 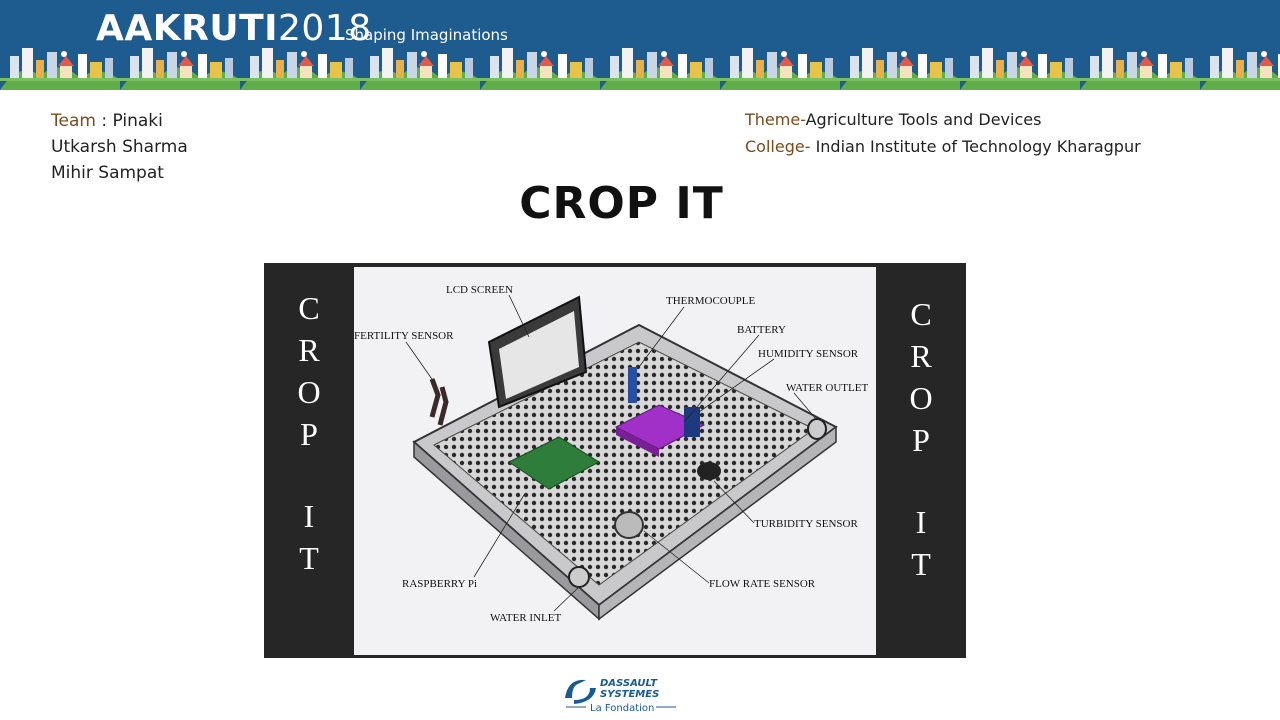 What do you see at coordinates (479, 290) in the screenshot?
I see `label-lcd-screen: LCD SCREEN` at bounding box center [479, 290].